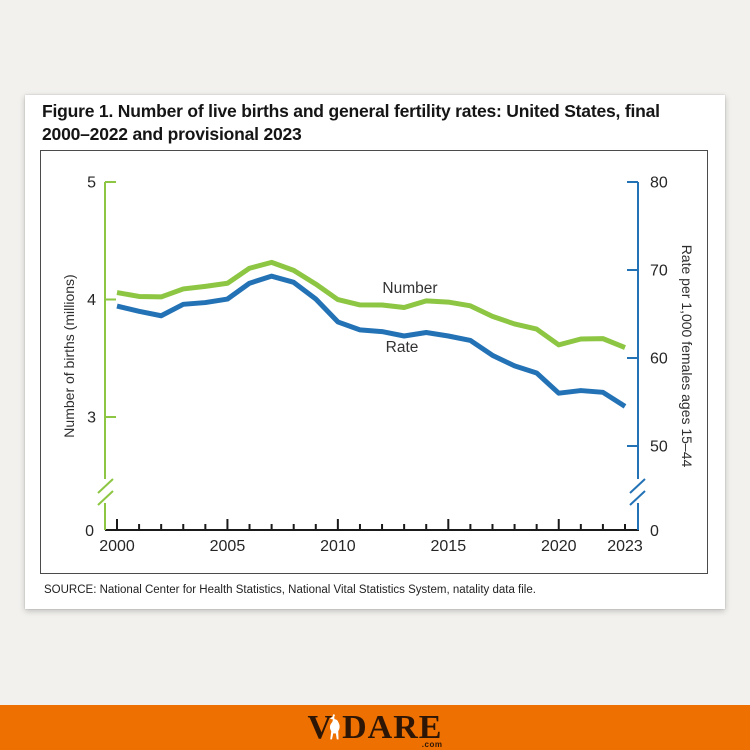  Describe the element at coordinates (69, 356) in the screenshot. I see `left-axis-title: Number of births (millions)` at that location.